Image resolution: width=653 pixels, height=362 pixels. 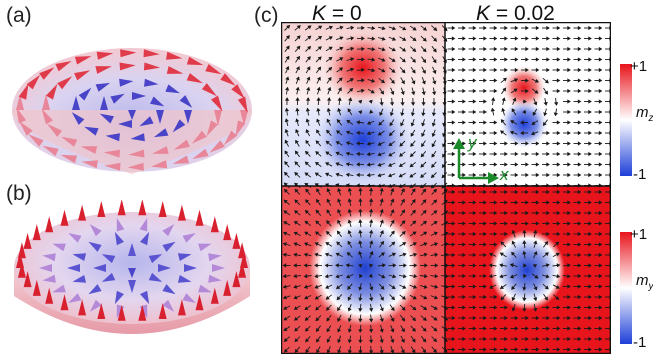 I want to click on map-my-k0, so click(x=363, y=270).